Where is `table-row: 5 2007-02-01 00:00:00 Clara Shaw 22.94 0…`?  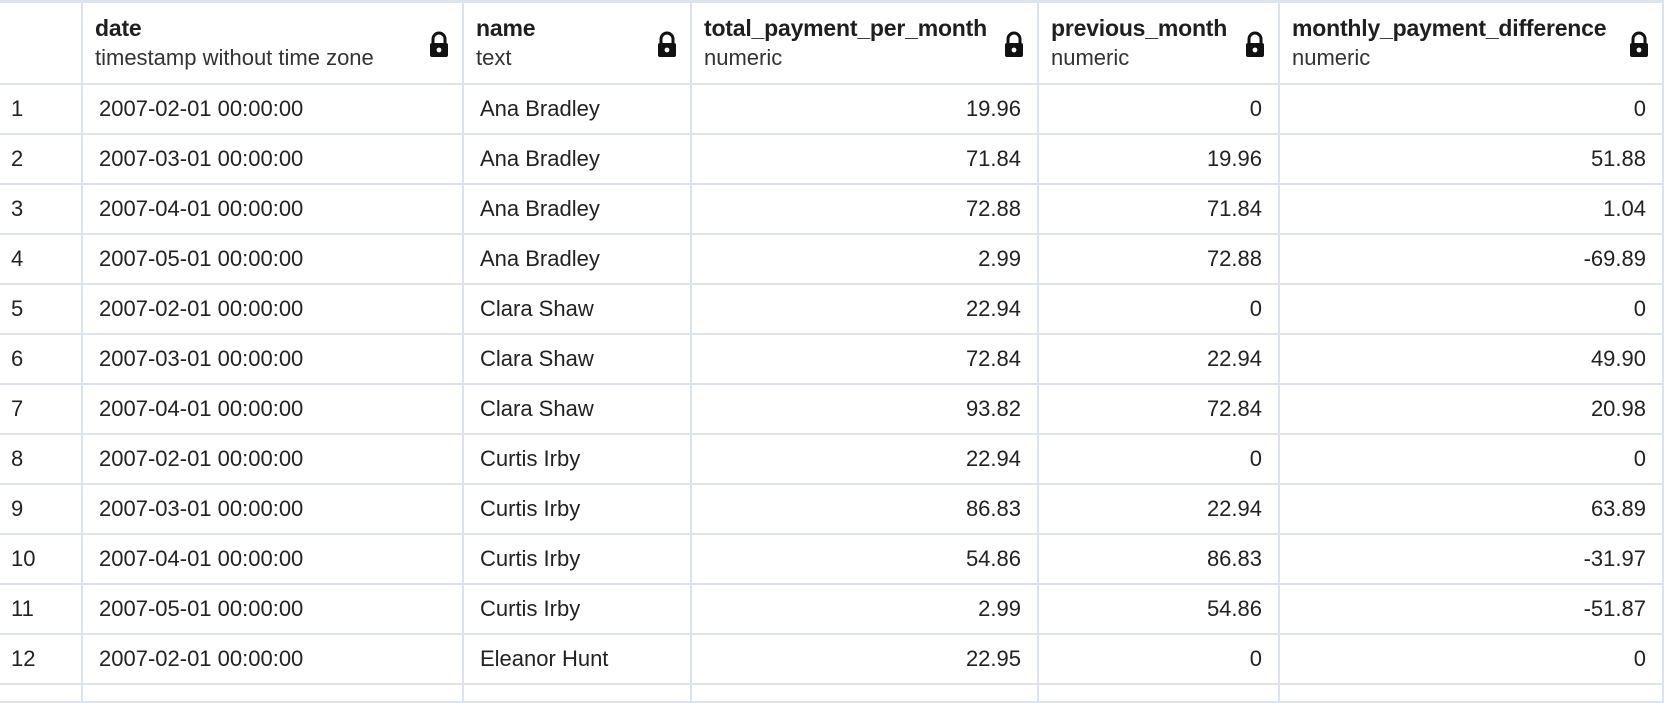 table-row: 5 2007-02-01 00:00:00 Clara Shaw 22.94 0… is located at coordinates (832, 310).